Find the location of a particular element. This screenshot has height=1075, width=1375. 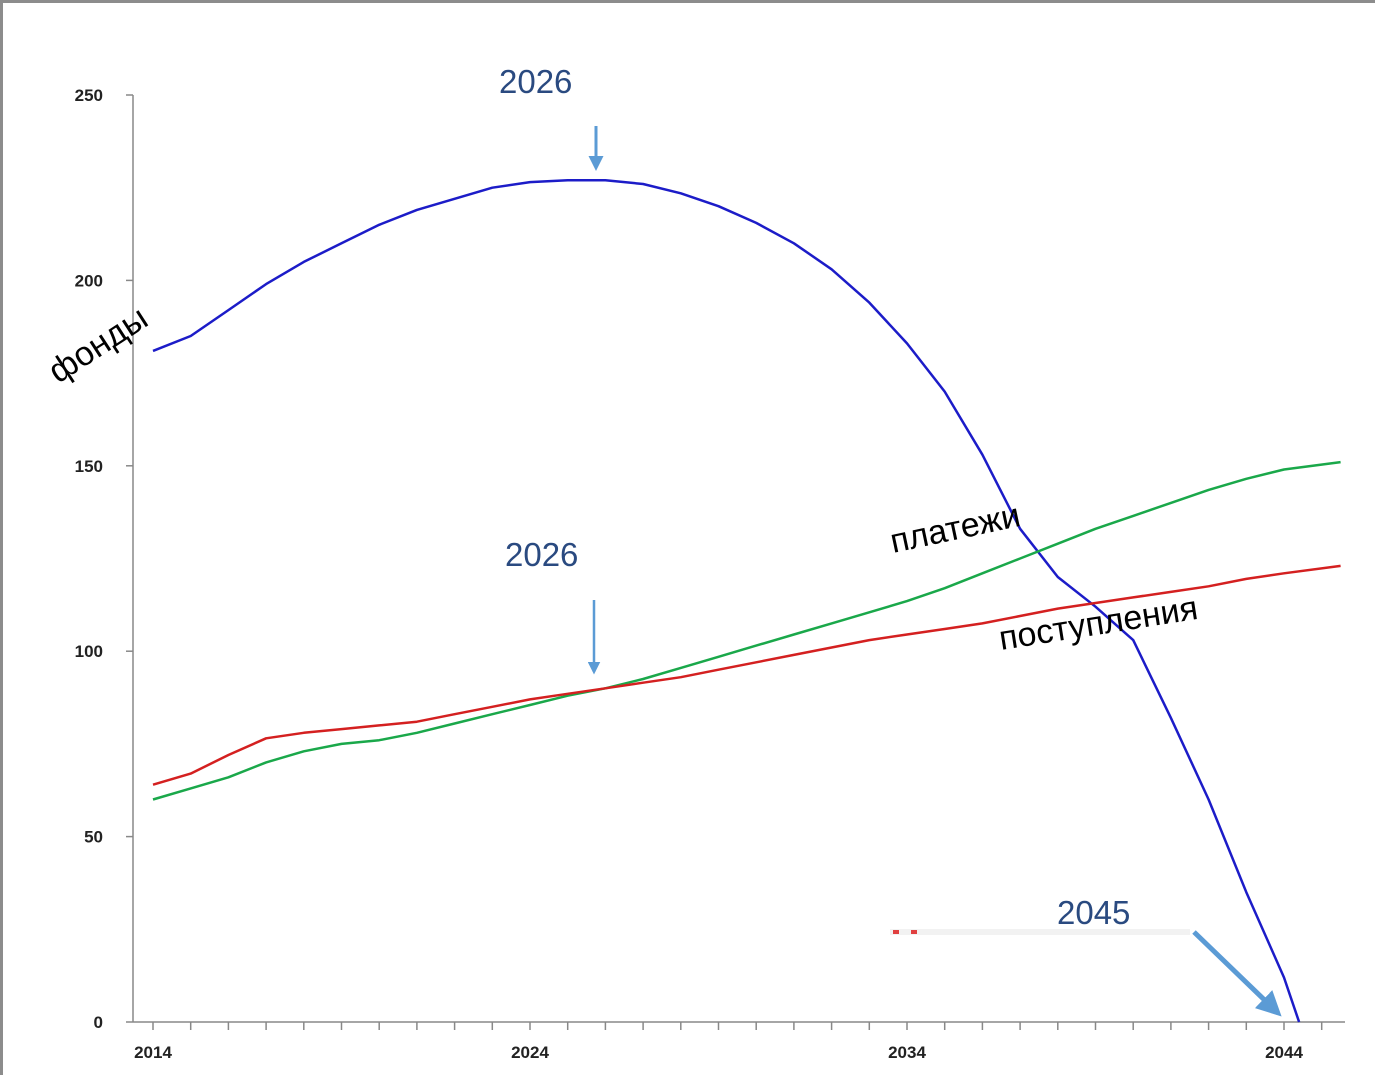

y-tick-label: 250 is located at coordinates (89, 95).